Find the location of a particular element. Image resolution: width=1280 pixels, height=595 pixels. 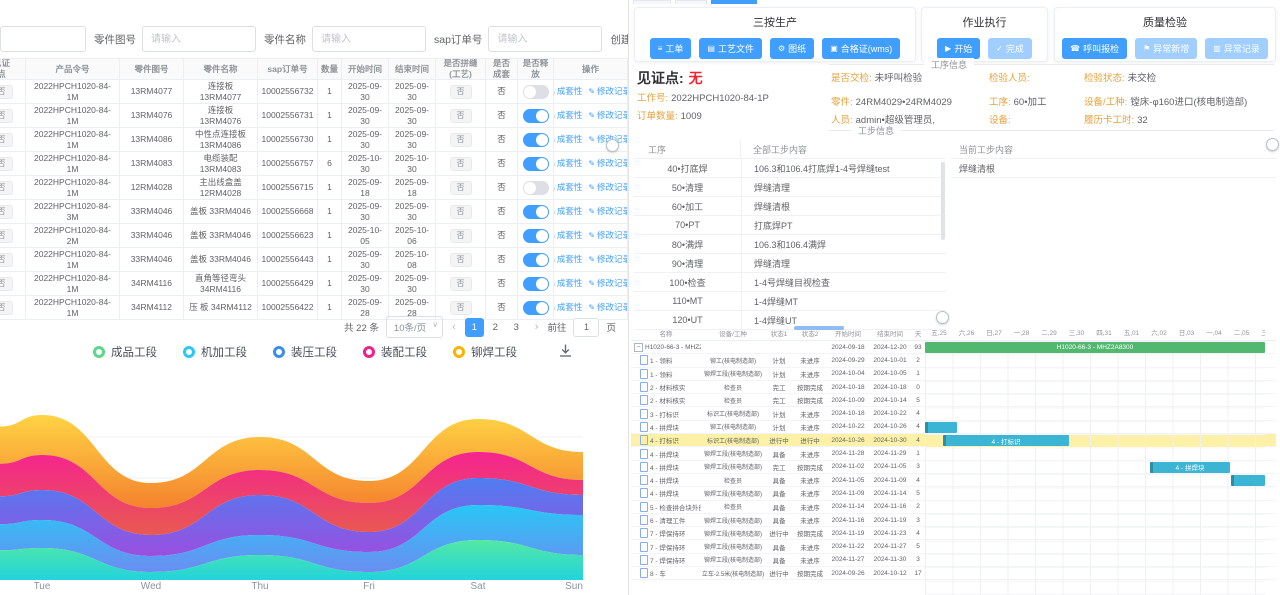

splitter-handle-right is located at coordinates (1272, 144).